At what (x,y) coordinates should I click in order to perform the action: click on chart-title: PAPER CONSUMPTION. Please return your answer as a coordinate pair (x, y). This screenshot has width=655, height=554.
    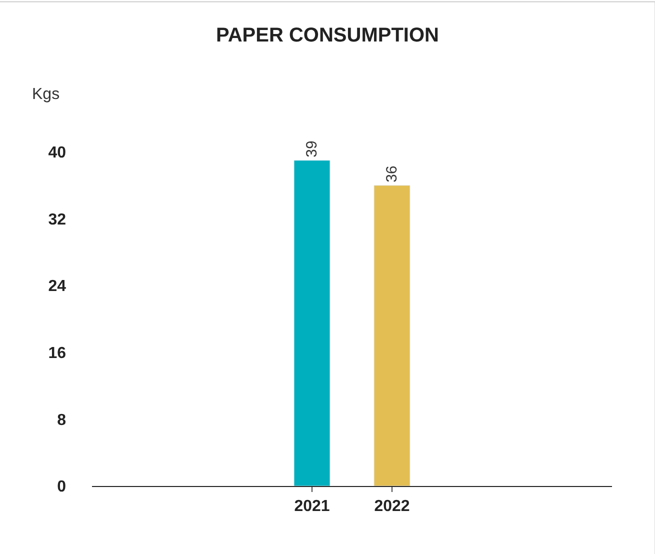
    Looking at the image, I should click on (327, 35).